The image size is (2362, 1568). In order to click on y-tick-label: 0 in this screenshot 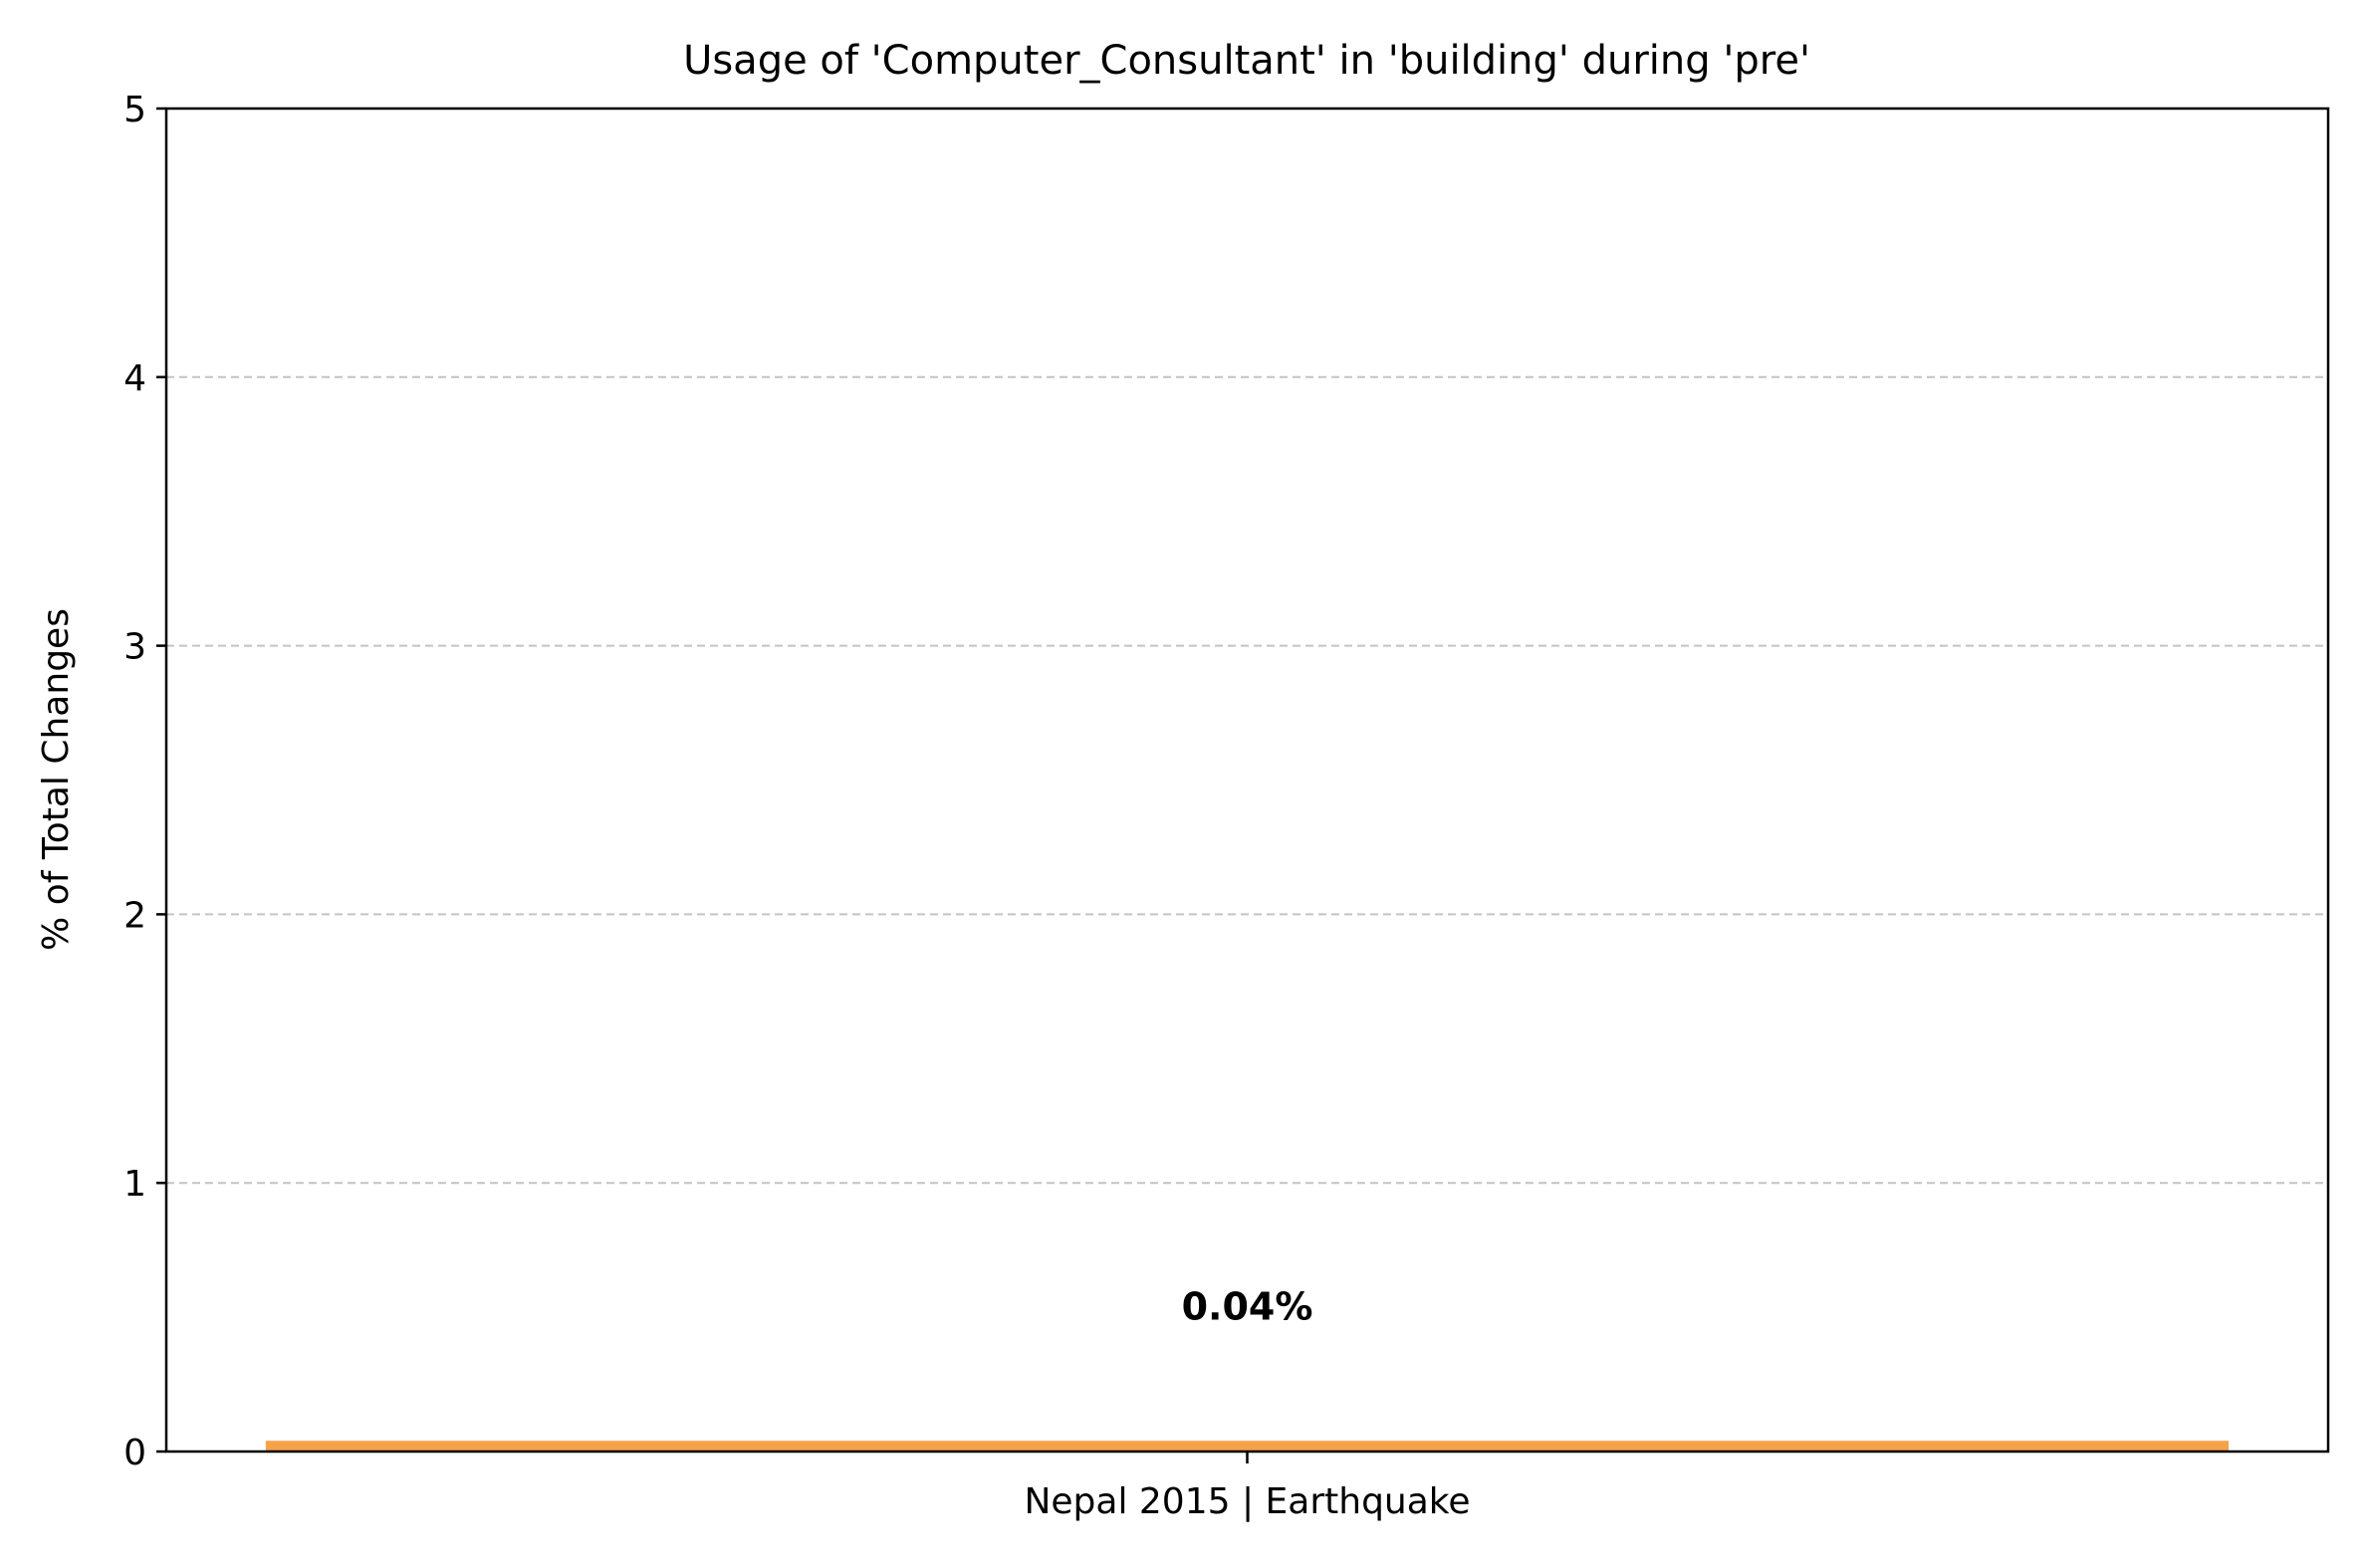, I will do `click(134, 1453)`.